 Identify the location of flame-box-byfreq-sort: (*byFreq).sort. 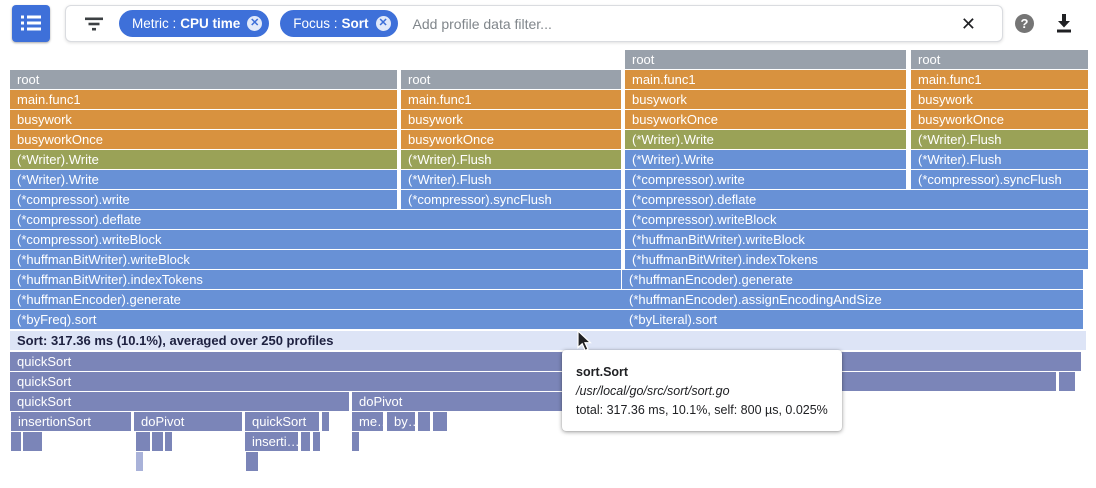
(316, 319).